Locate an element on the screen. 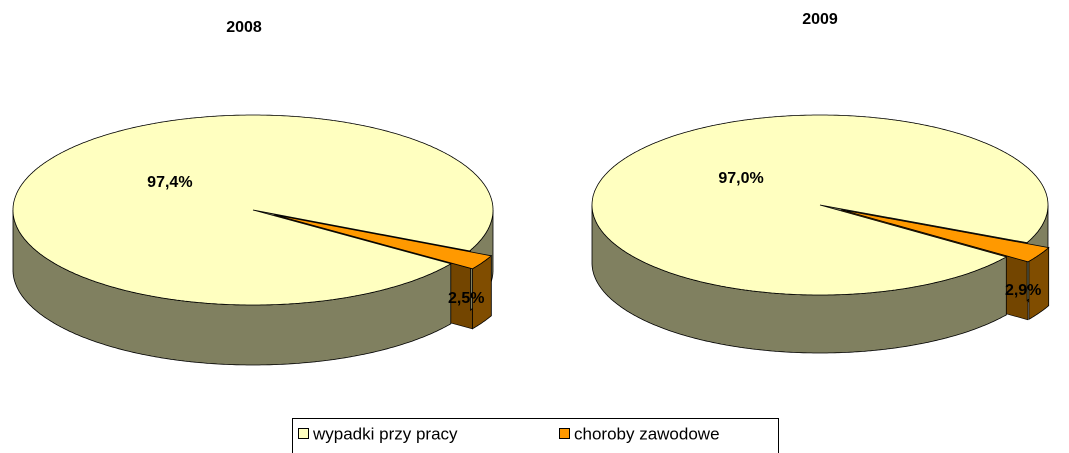  data-label: 2,9% is located at coordinates (1023, 290).